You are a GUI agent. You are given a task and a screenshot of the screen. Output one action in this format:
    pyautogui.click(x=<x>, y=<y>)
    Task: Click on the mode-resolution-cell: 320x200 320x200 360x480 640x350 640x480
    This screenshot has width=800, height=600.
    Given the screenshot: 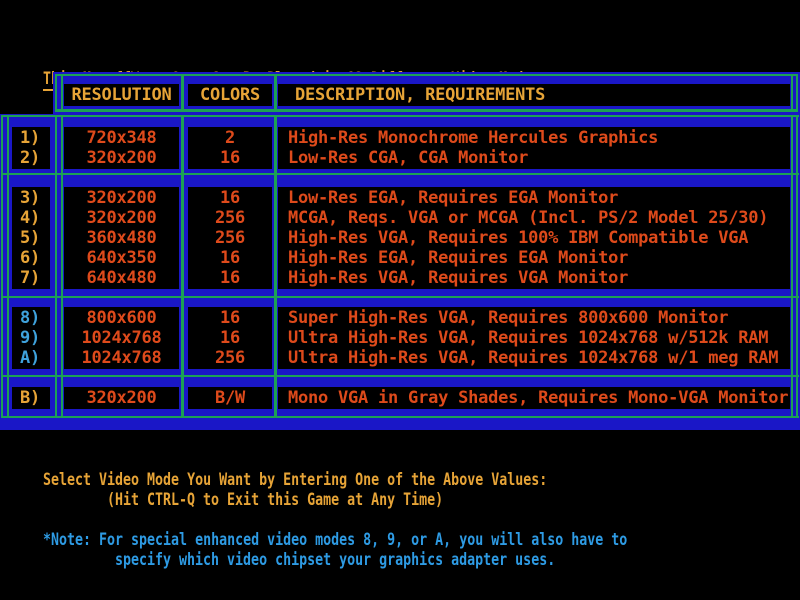 What is the action you would take?
    pyautogui.click(x=121, y=238)
    